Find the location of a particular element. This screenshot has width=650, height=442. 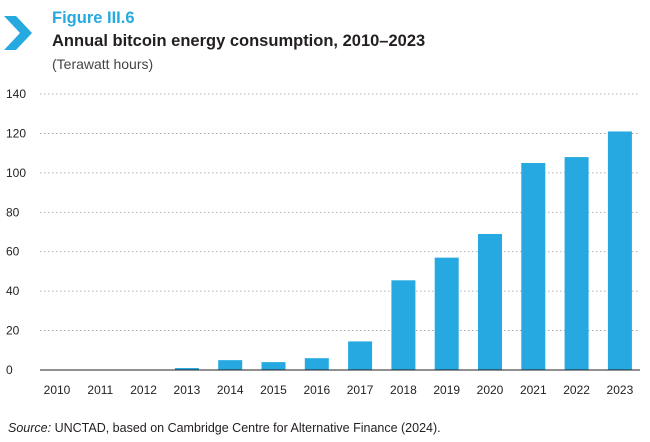

x-tick-label: 2021 is located at coordinates (533, 390).